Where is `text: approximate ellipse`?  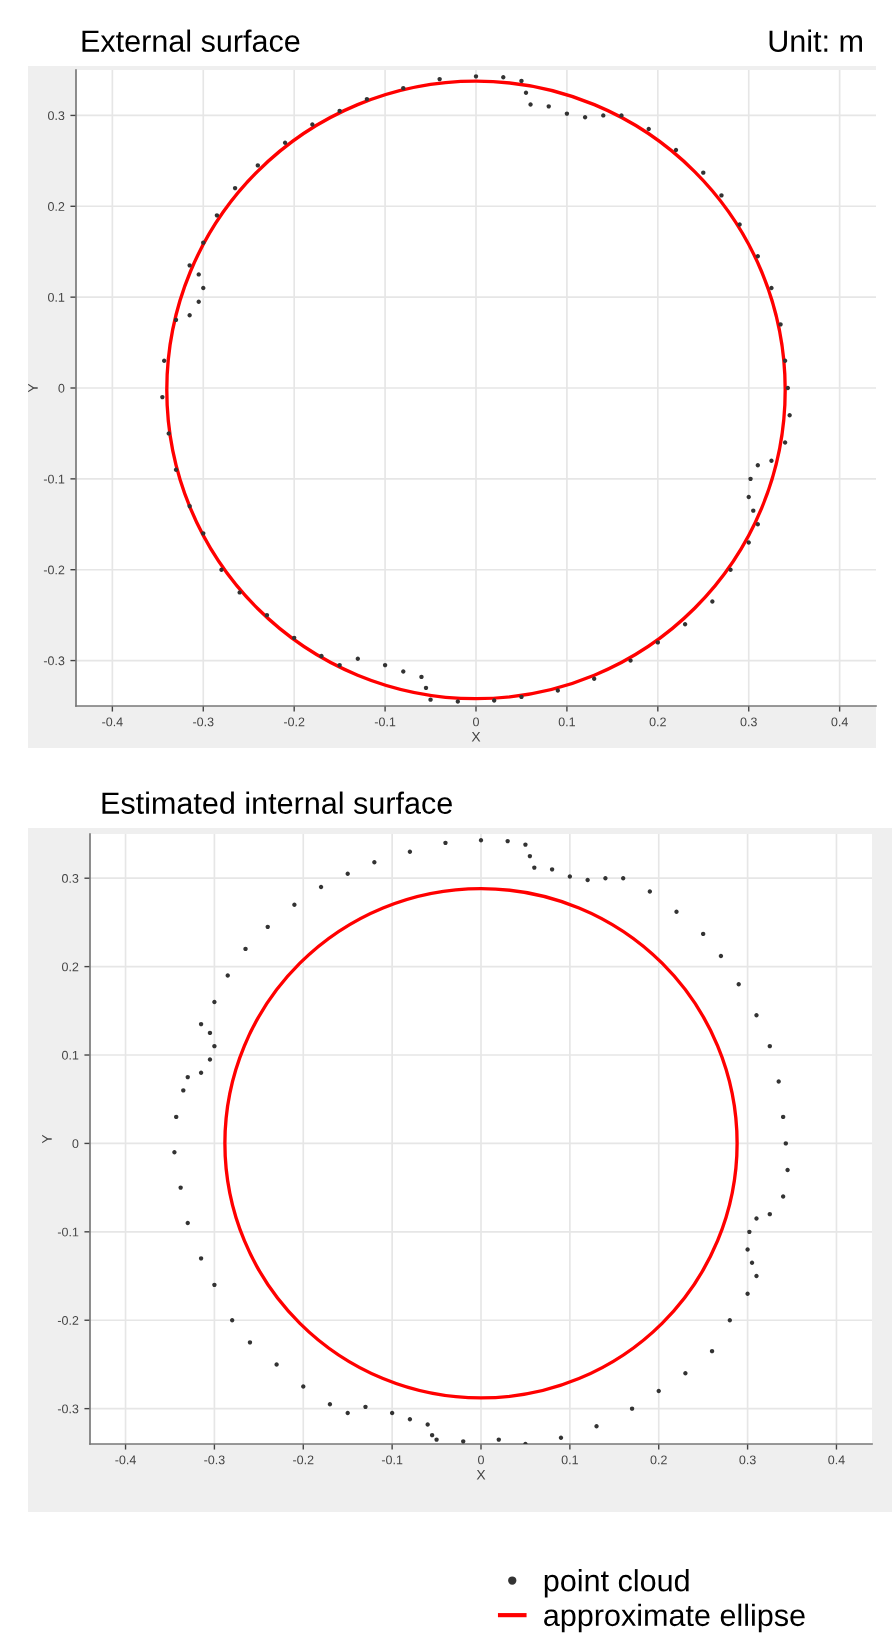
text: approximate ellipse is located at coordinates (674, 1618).